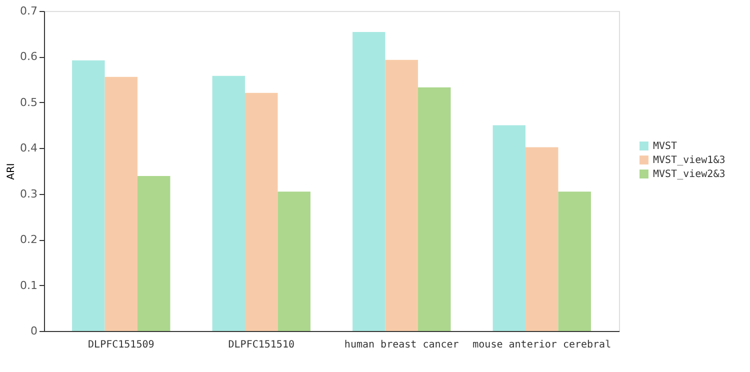 Image resolution: width=750 pixels, height=372 pixels. What do you see at coordinates (29, 102) in the screenshot?
I see `y-tick-label: 0.5` at bounding box center [29, 102].